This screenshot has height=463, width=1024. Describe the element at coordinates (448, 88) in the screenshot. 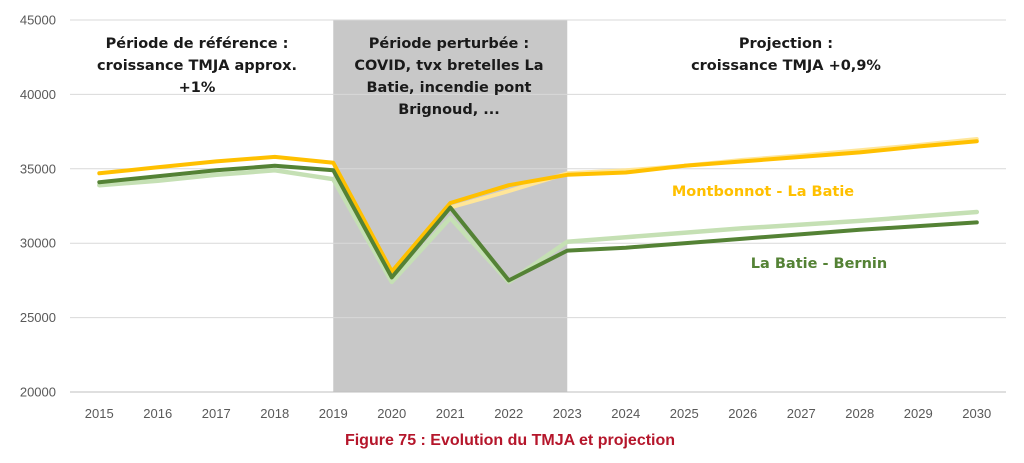

I see `period-label-line: Batie, incendie pont` at that location.